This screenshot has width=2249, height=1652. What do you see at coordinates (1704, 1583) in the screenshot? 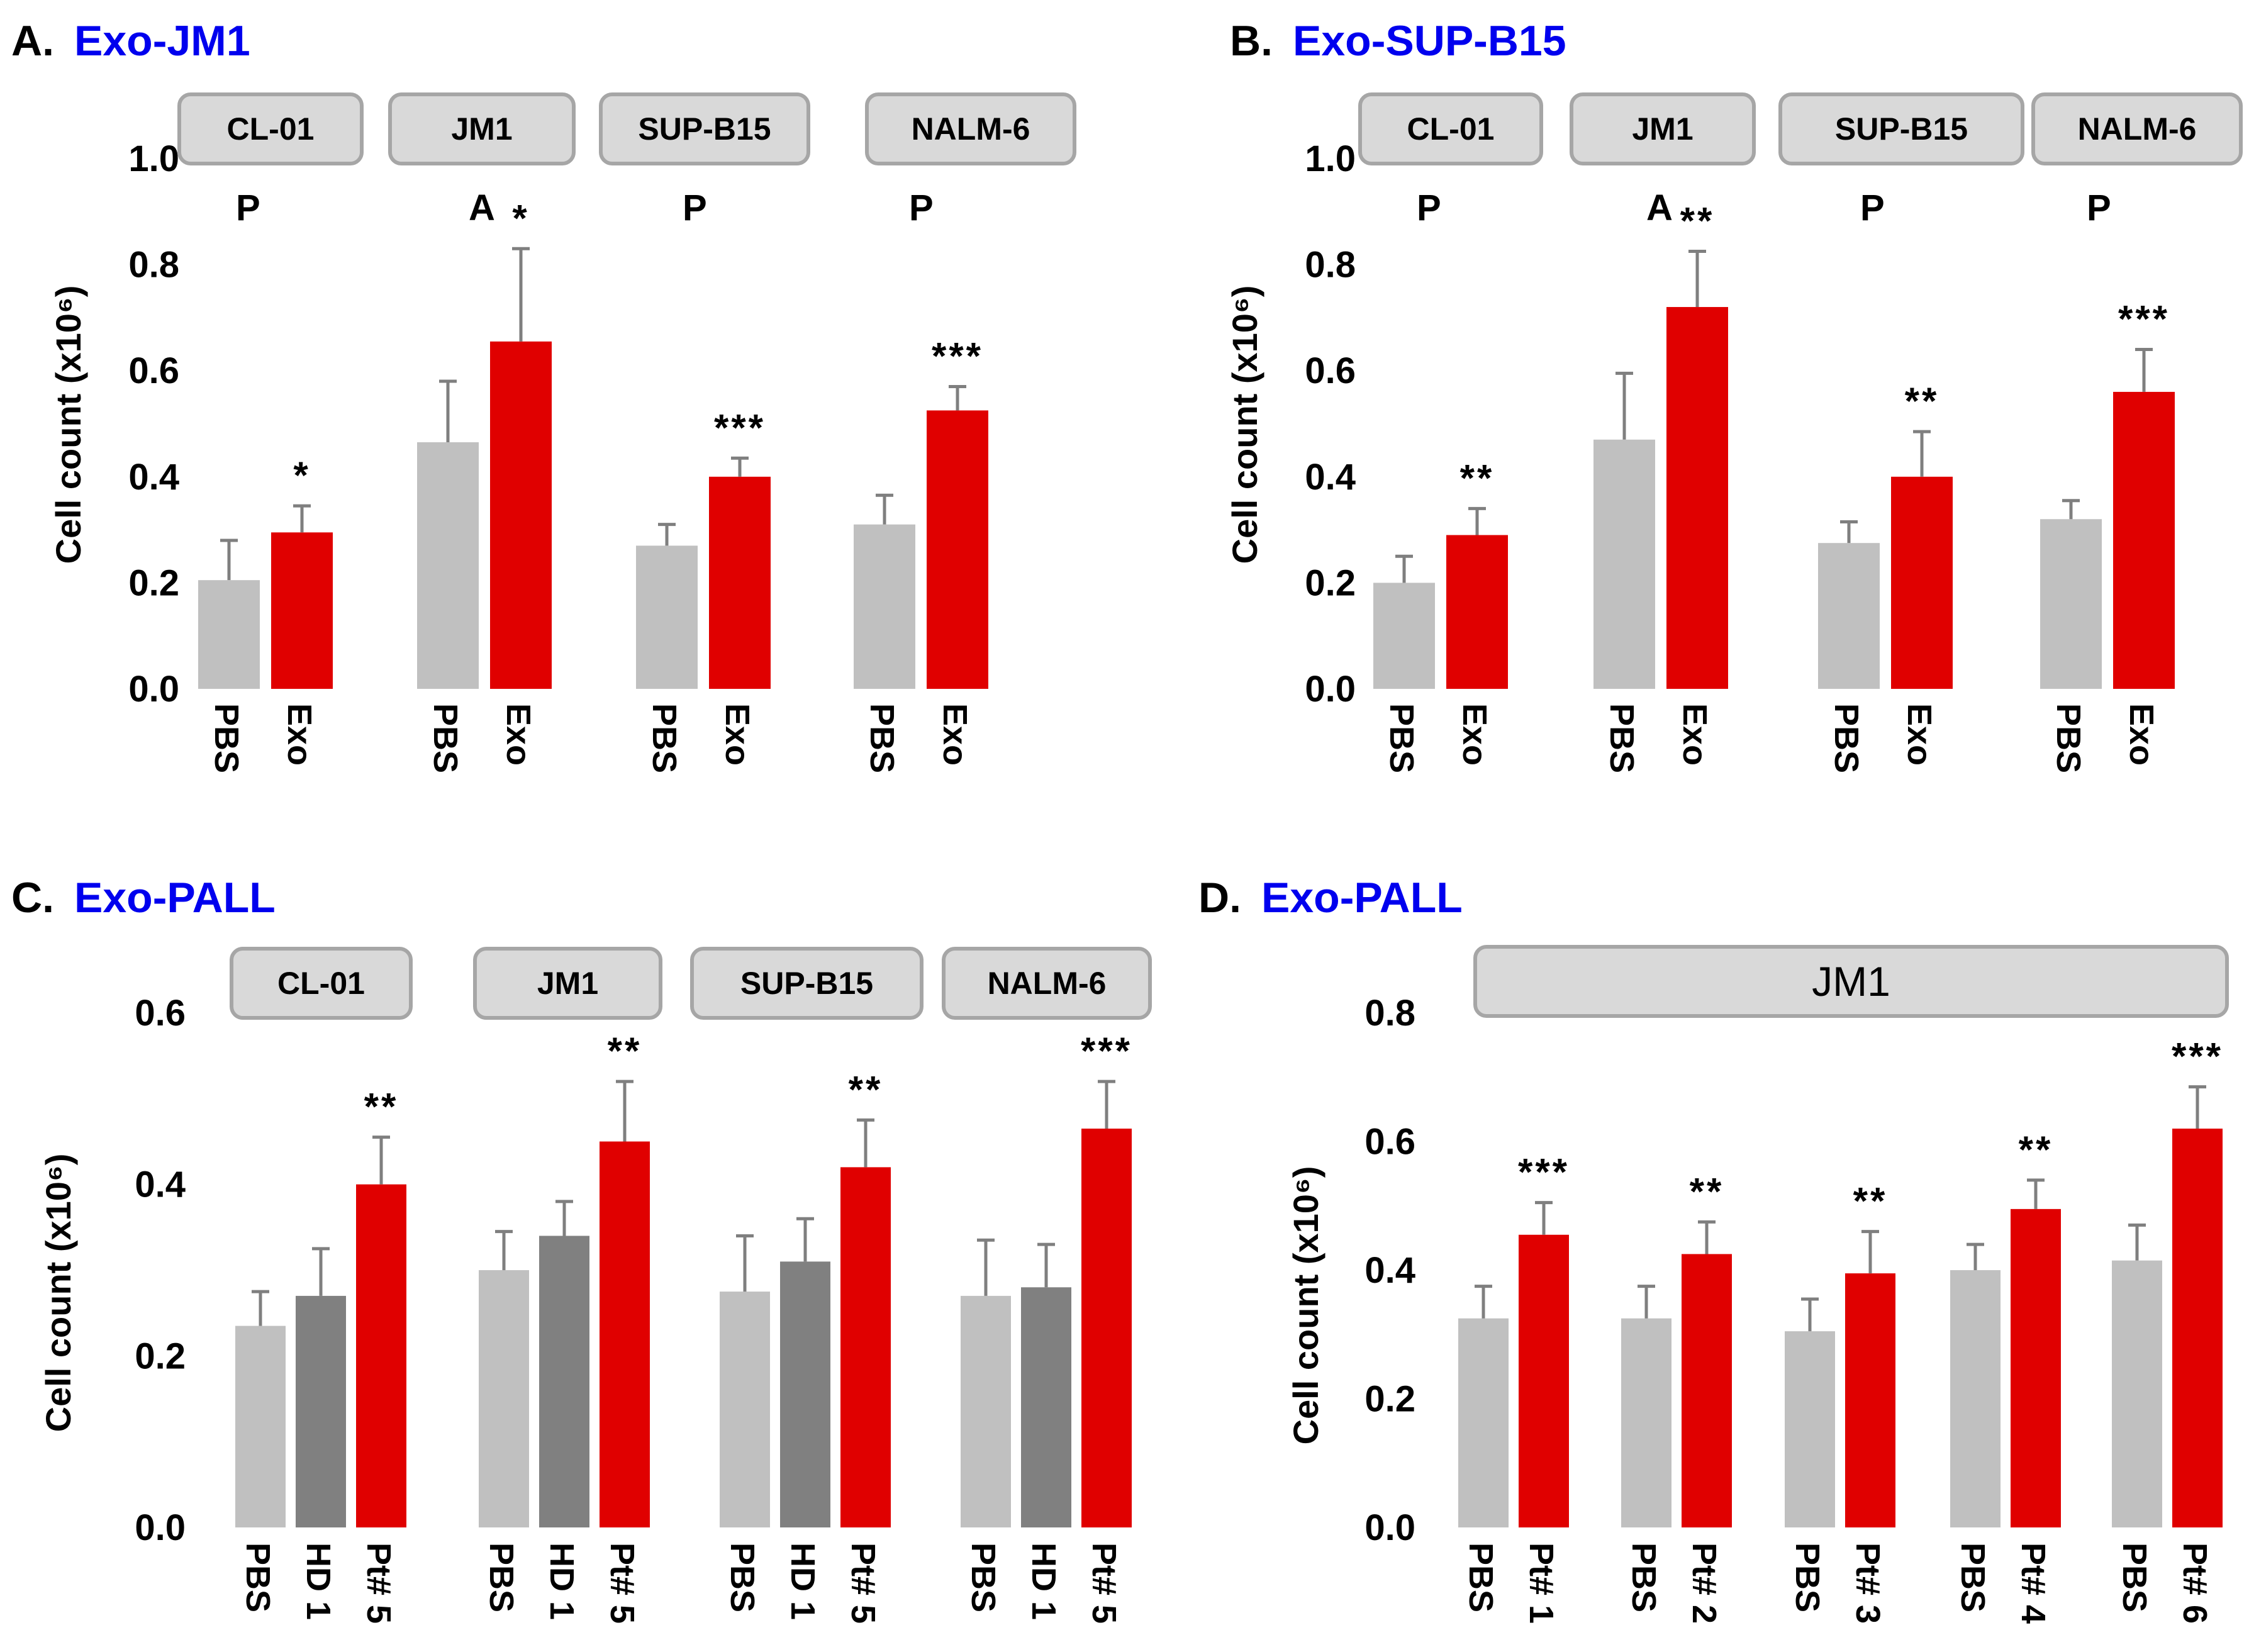
I see `x-tick-label: Pt# 2` at bounding box center [1704, 1583].